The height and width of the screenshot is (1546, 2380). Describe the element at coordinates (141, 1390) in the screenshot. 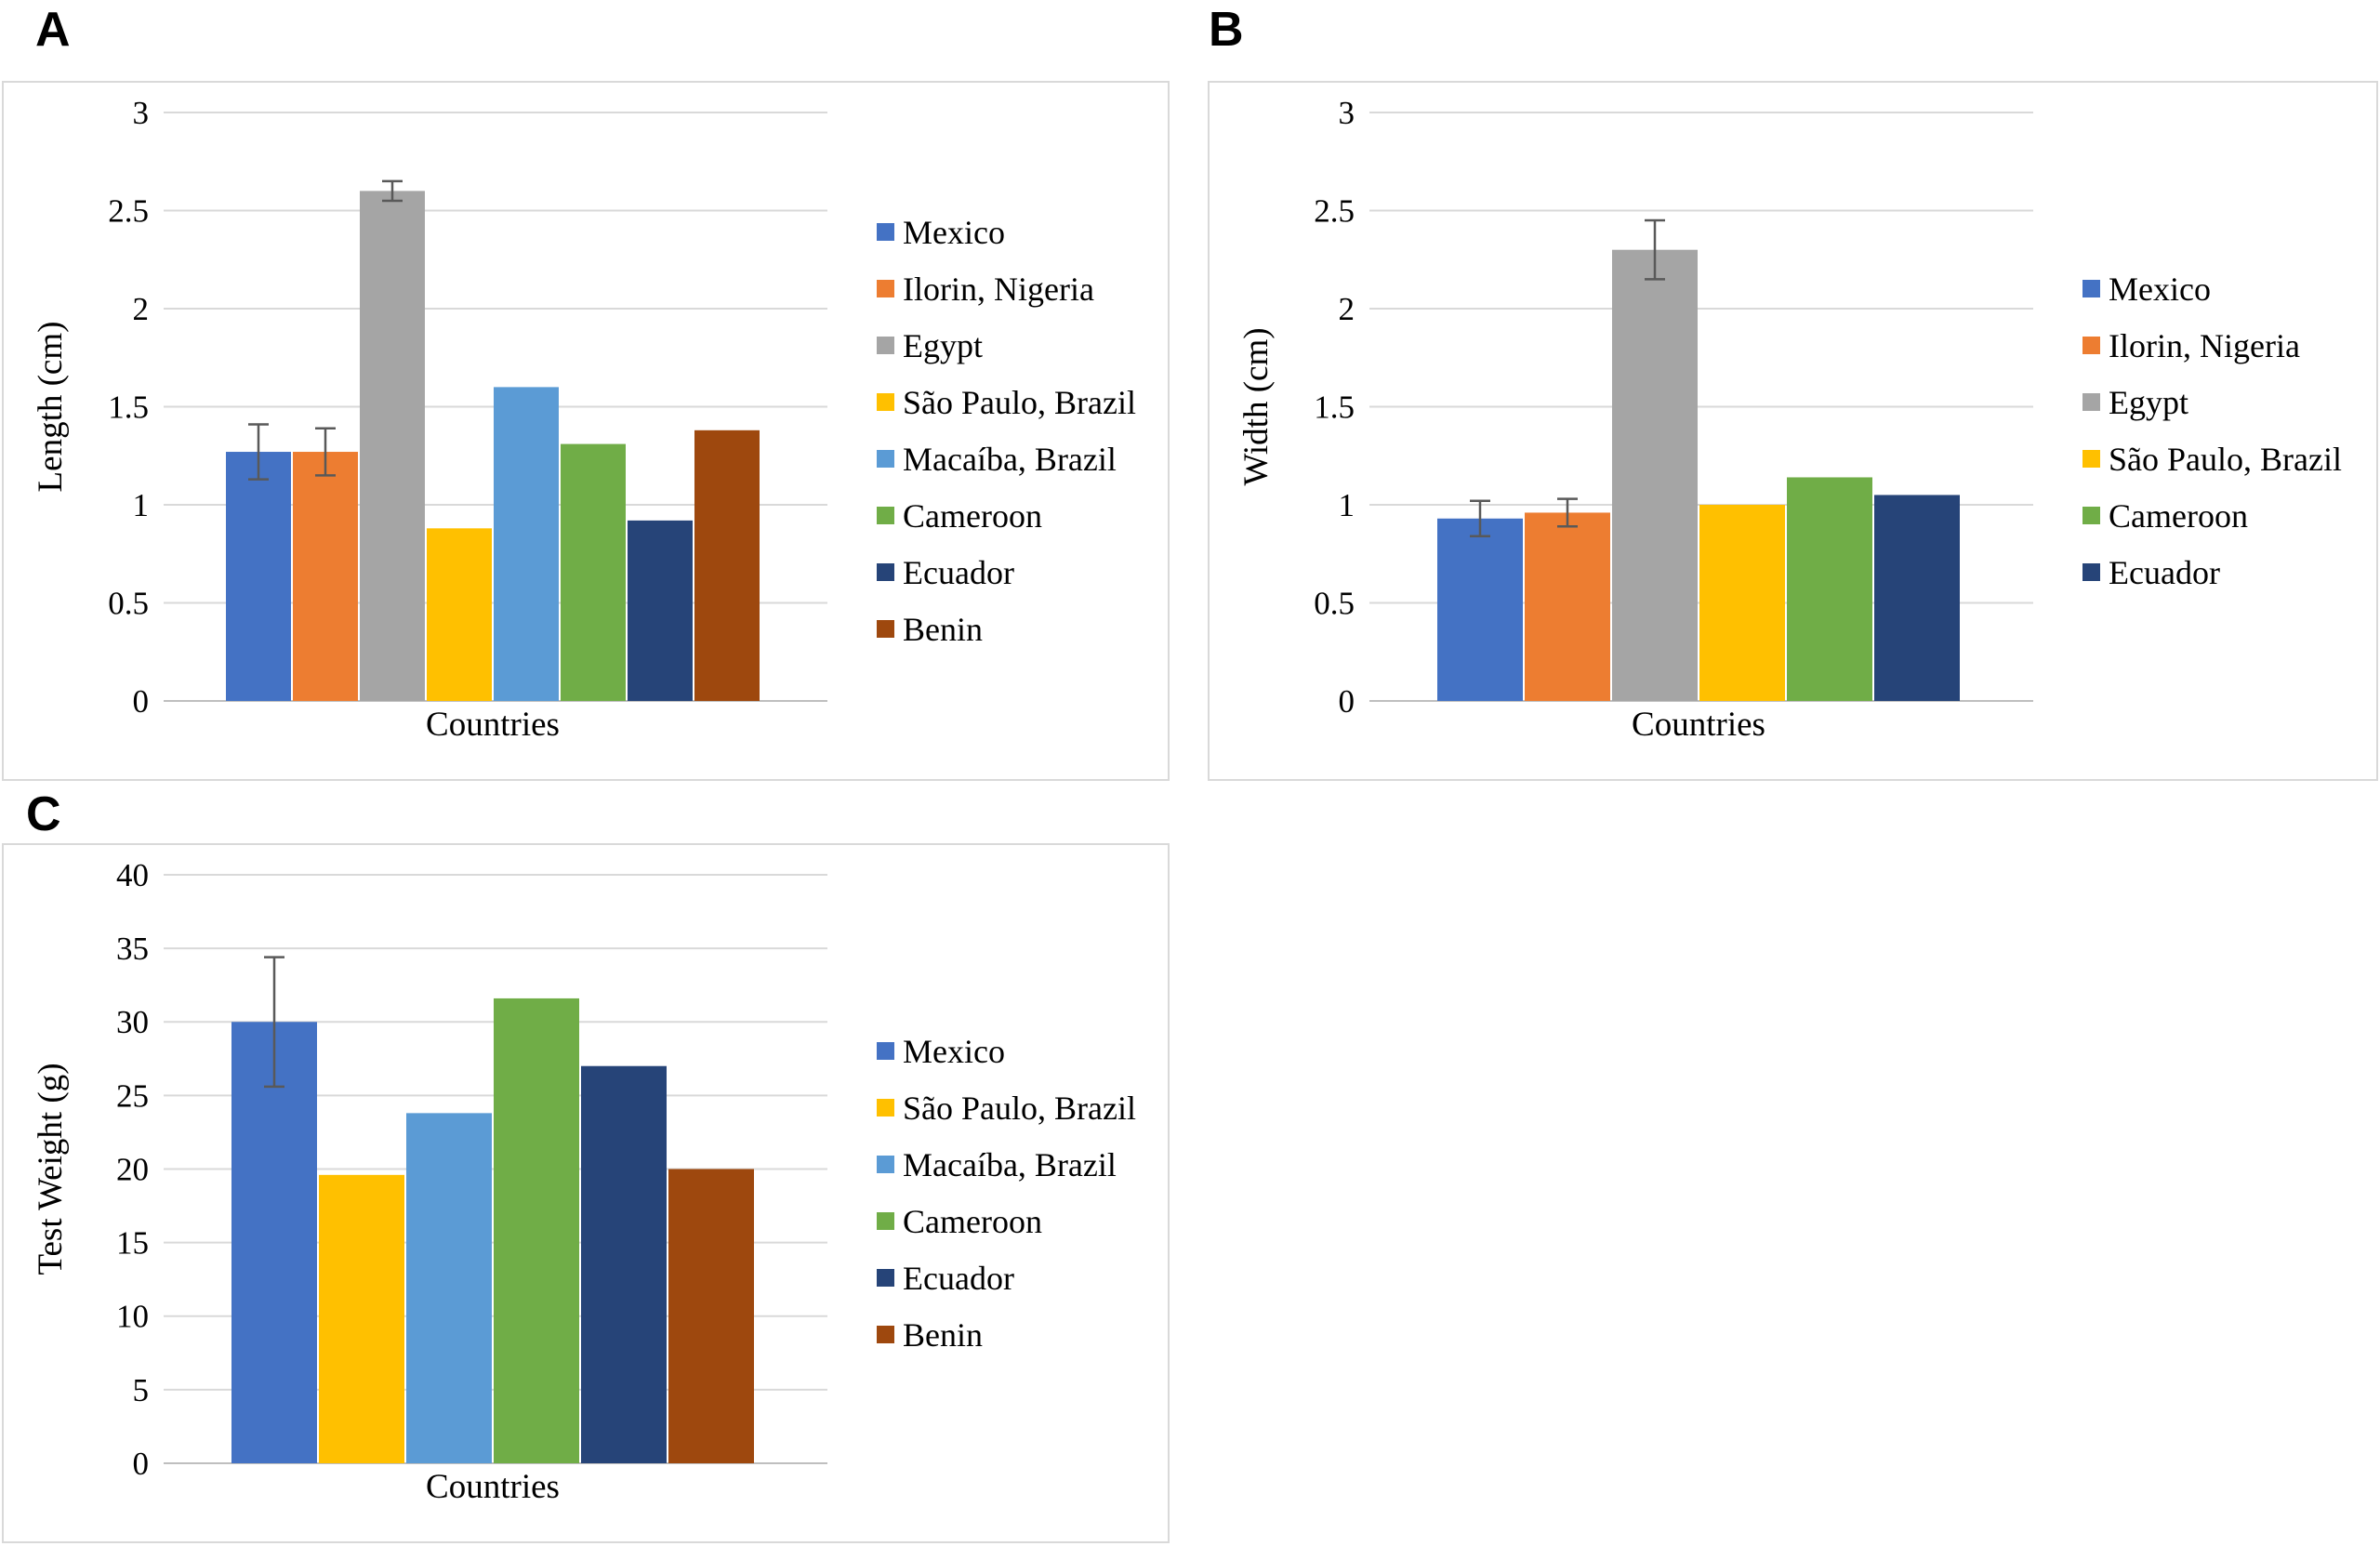

I see `y-tick-label: 5` at that location.